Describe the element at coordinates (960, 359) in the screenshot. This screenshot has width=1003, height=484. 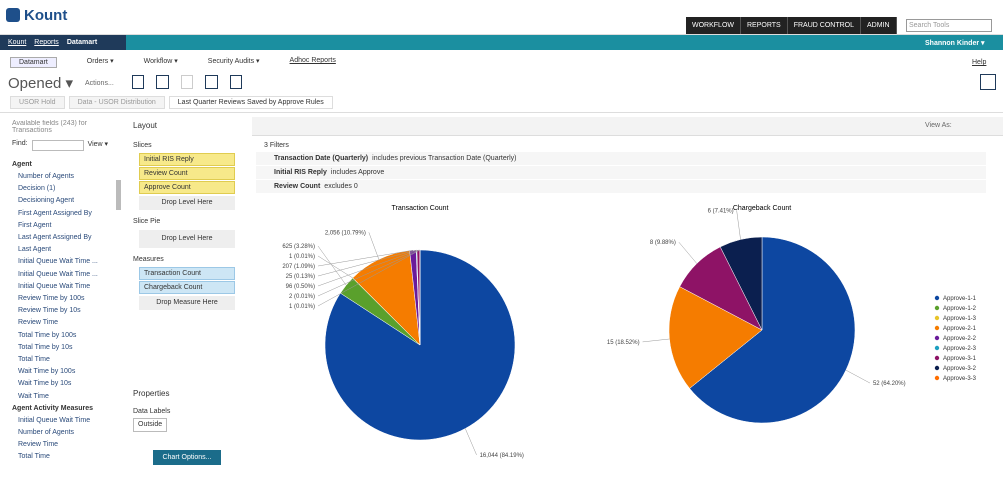
I see `legend-label: Approve-3-1` at that location.